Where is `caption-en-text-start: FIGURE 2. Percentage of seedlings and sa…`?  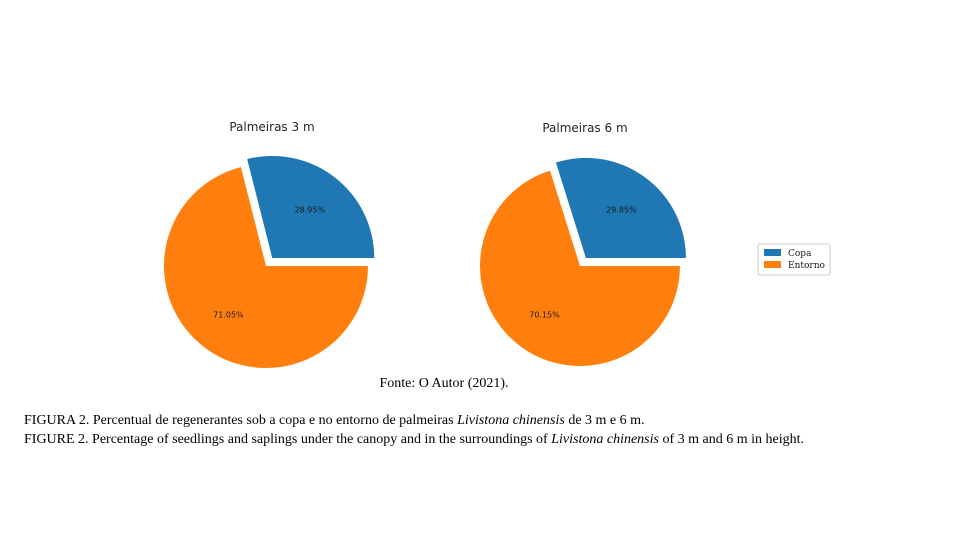 caption-en-text-start: FIGURE 2. Percentage of seedlings and sa… is located at coordinates (288, 439).